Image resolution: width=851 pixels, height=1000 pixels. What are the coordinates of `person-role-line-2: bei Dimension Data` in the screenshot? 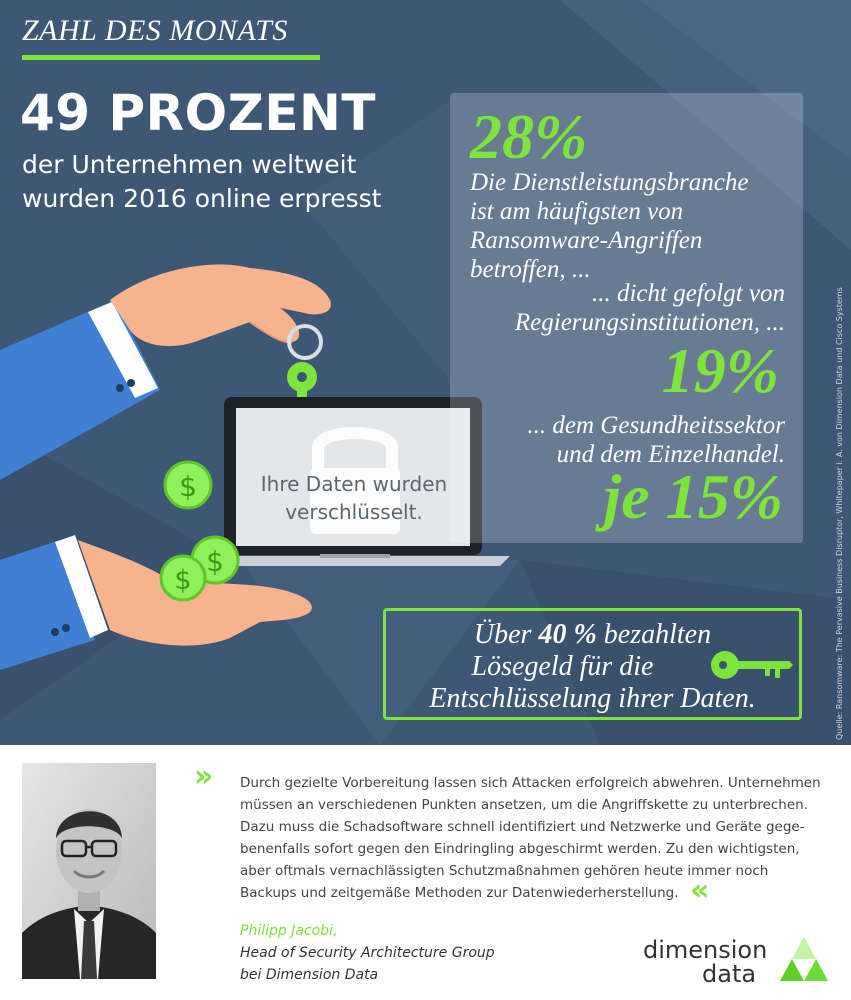 It's located at (309, 975).